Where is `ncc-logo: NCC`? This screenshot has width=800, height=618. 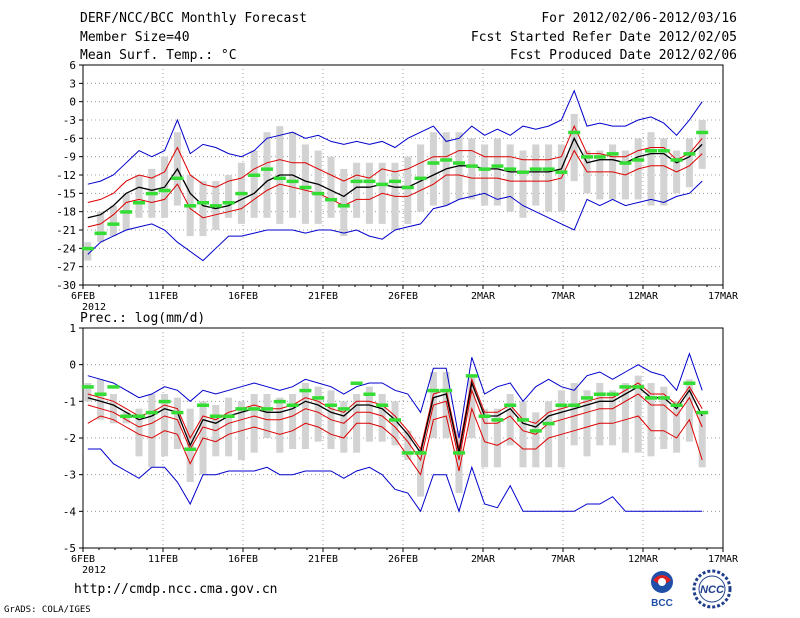
ncc-logo: NCC is located at coordinates (712, 589).